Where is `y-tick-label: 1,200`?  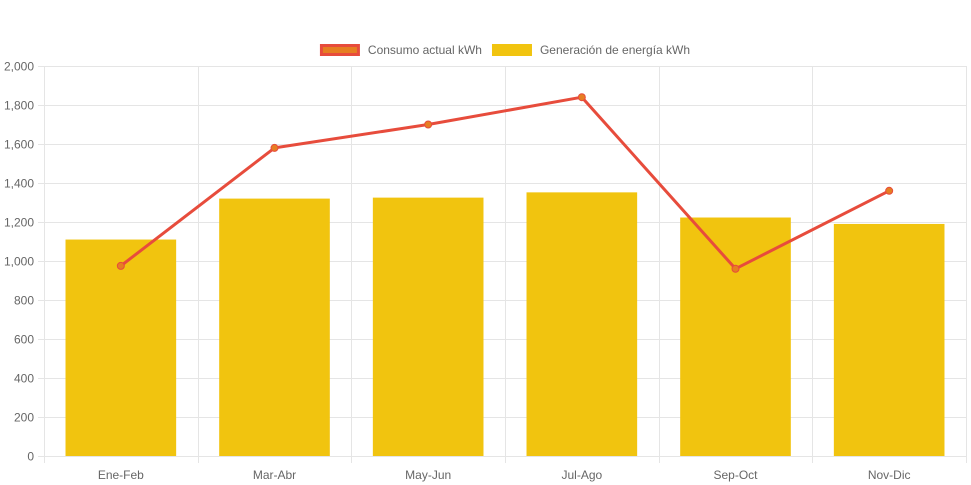
y-tick-label: 1,200 is located at coordinates (19, 223).